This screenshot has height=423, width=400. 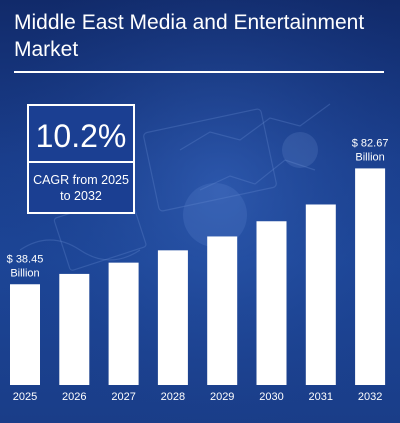 I want to click on bar-2025, so click(x=25, y=334).